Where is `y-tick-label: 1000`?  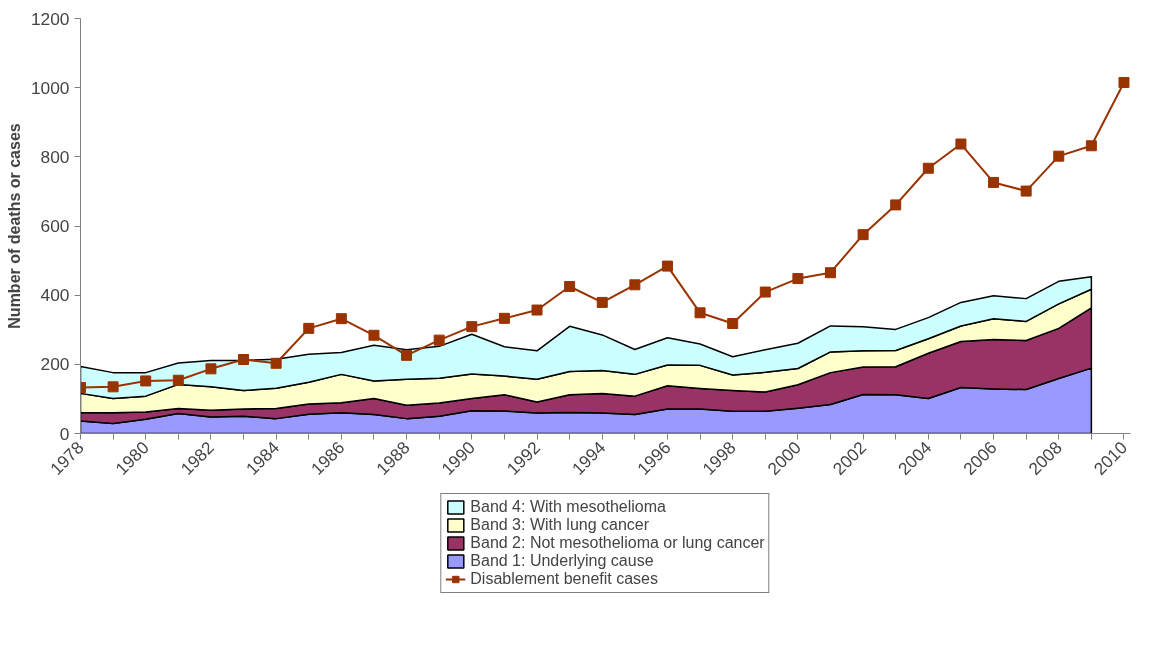
y-tick-label: 1000 is located at coordinates (50, 87).